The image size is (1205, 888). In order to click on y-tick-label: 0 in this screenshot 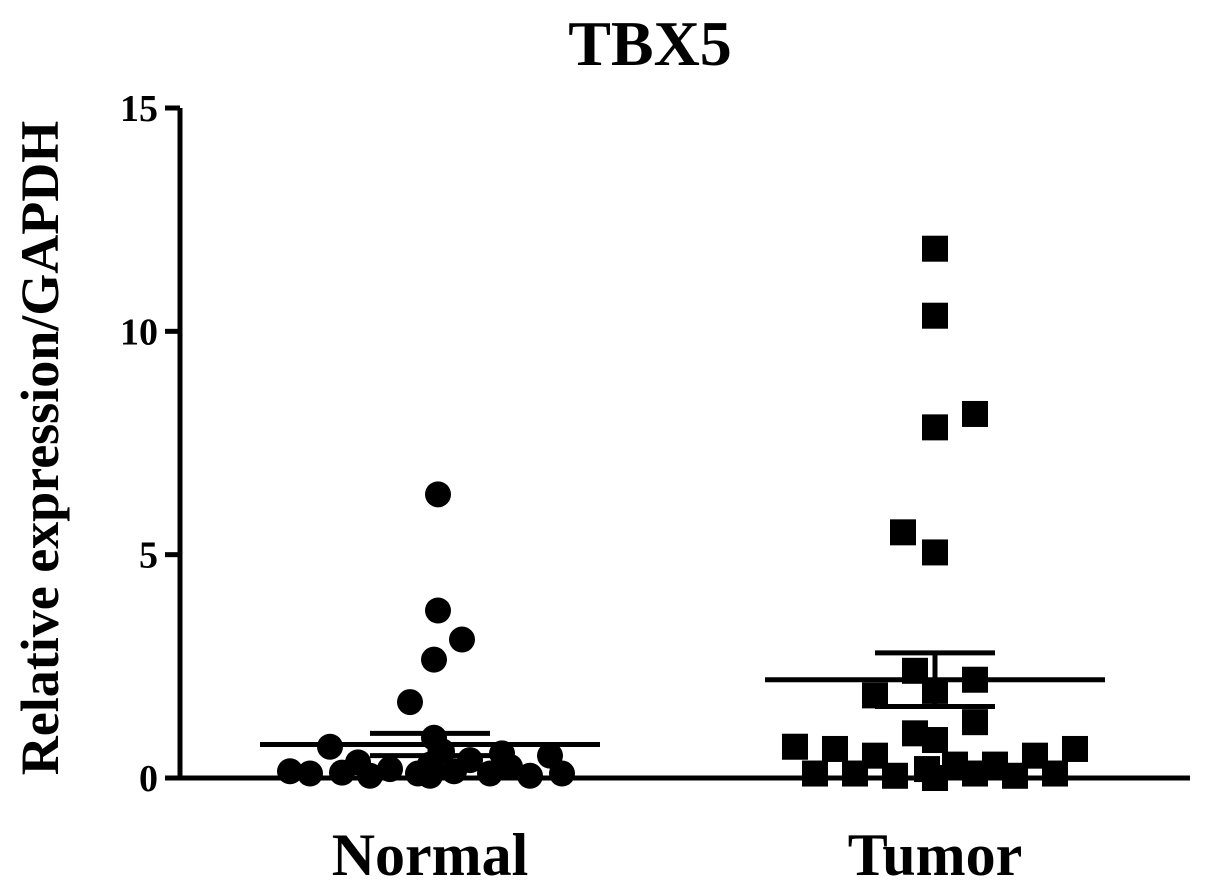, I will do `click(148, 779)`.